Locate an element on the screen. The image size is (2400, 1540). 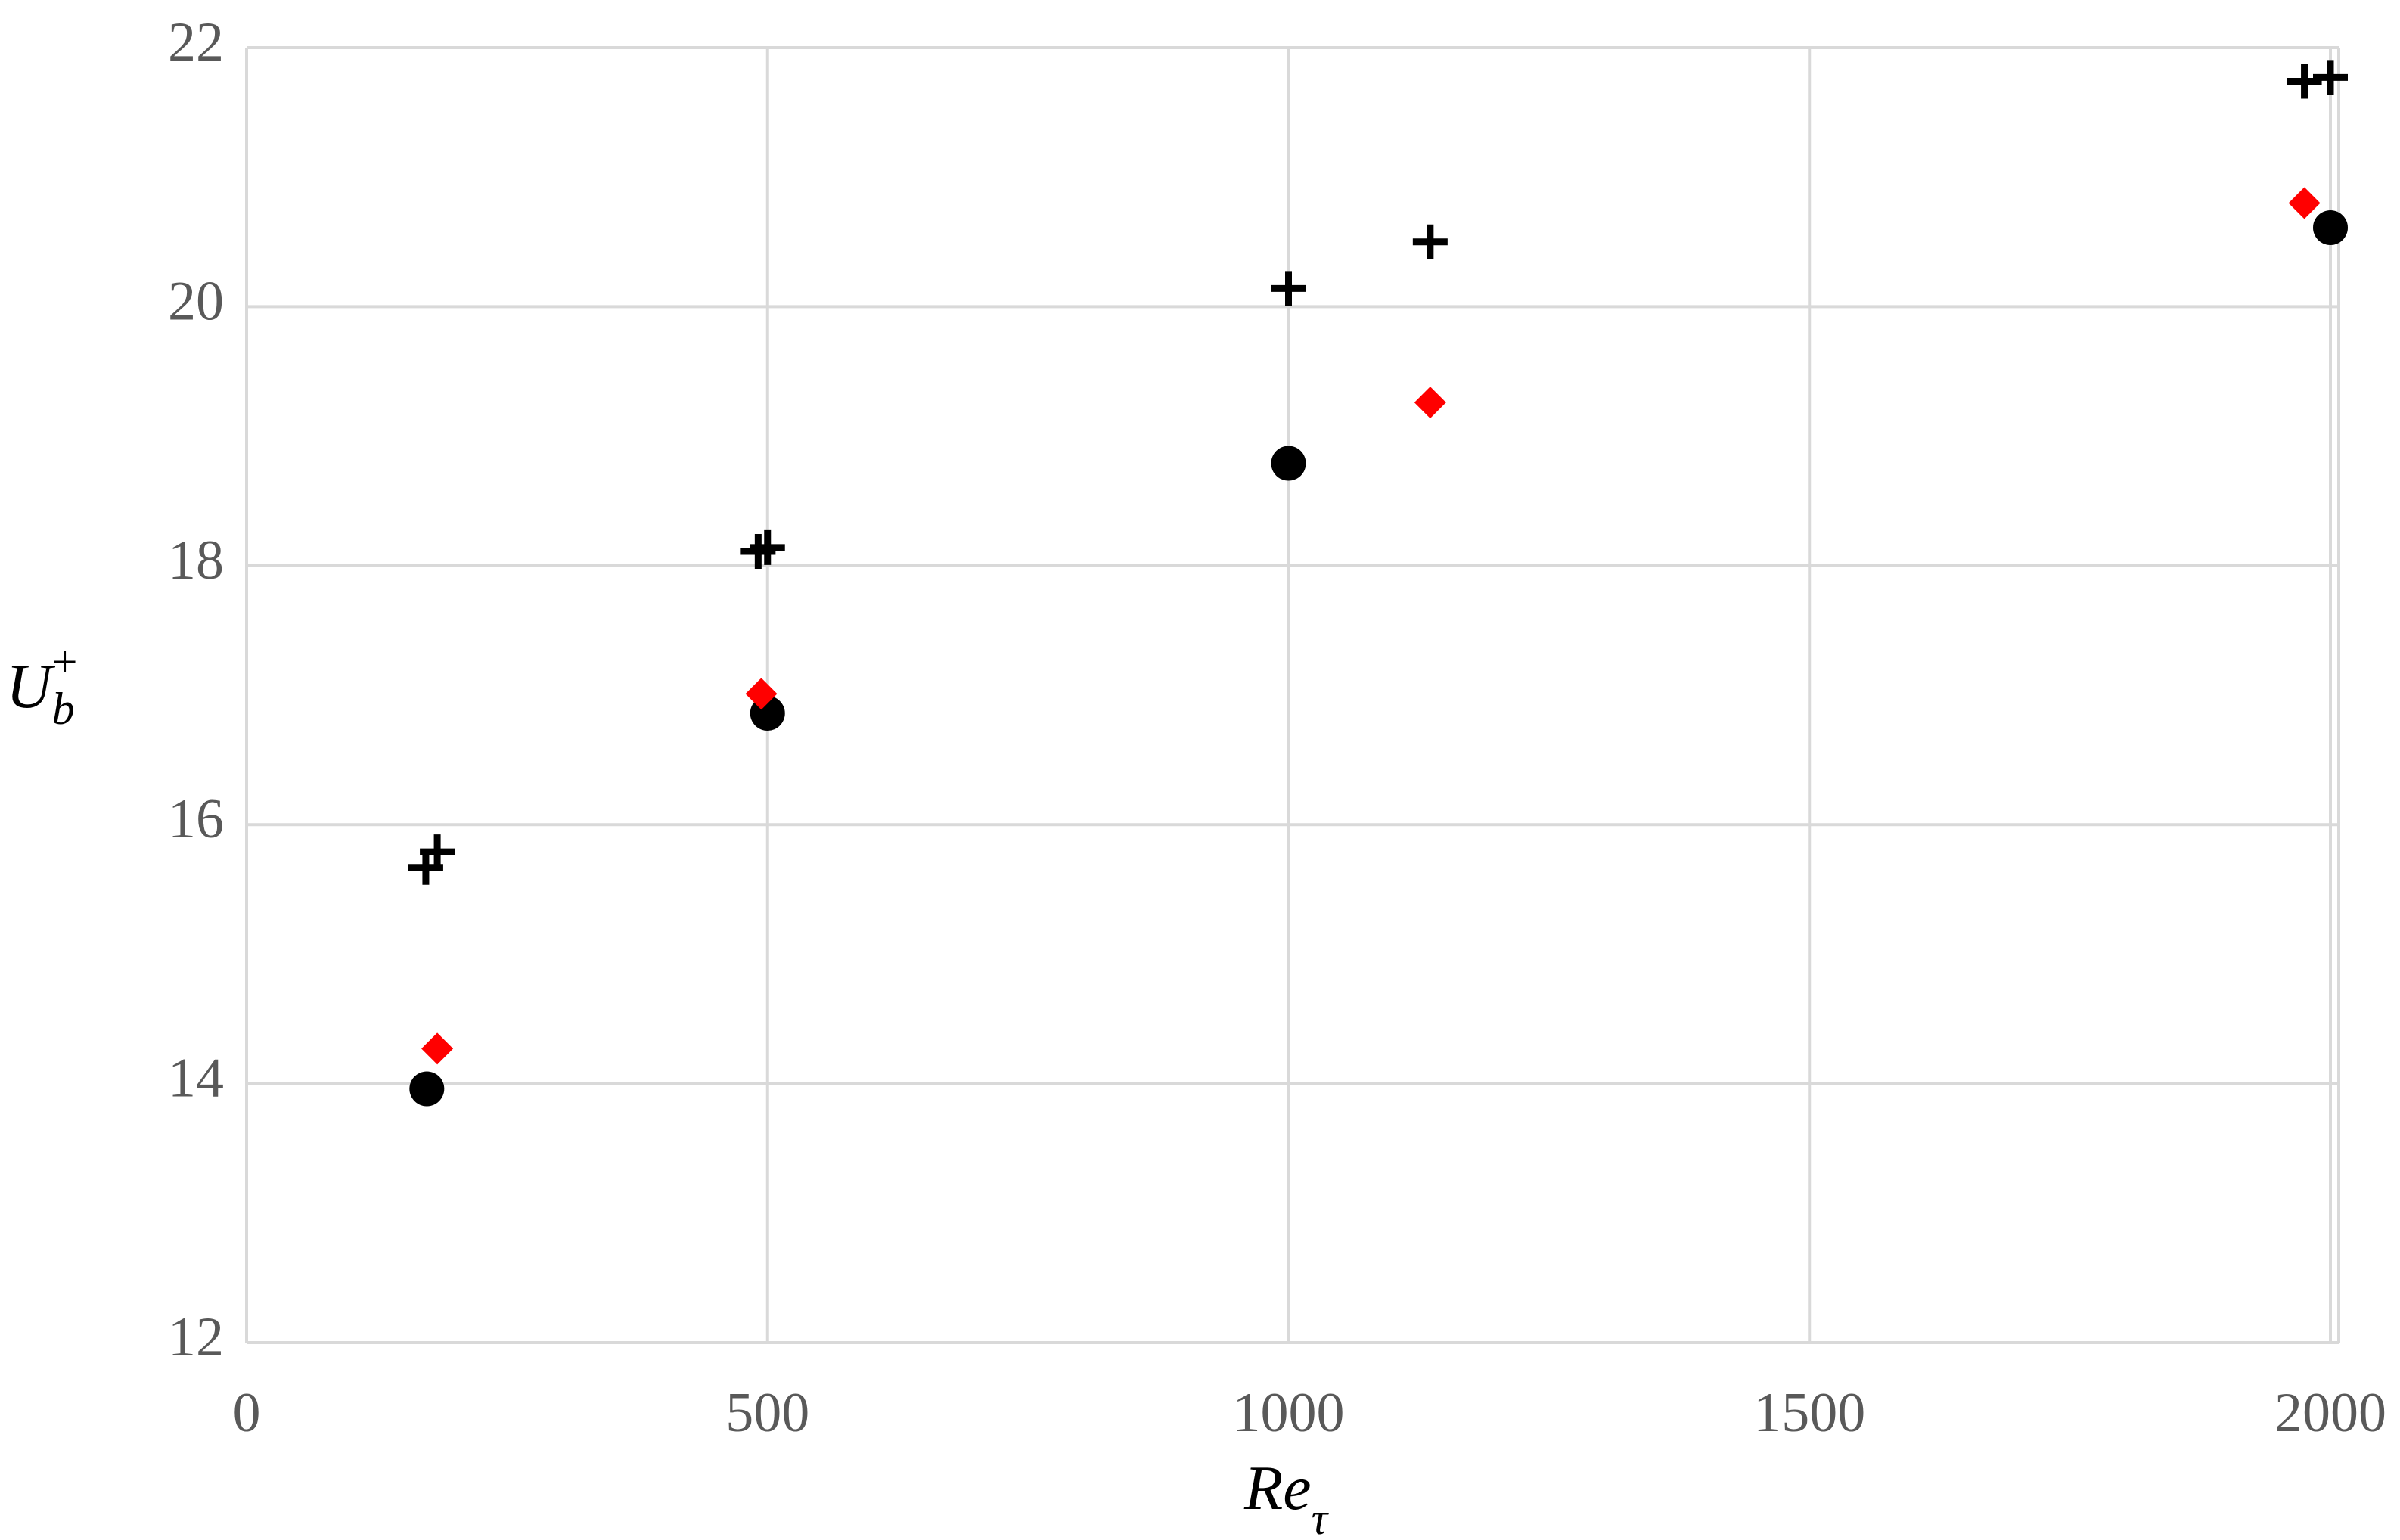
y-axis-title-base: U is located at coordinates (31, 687).